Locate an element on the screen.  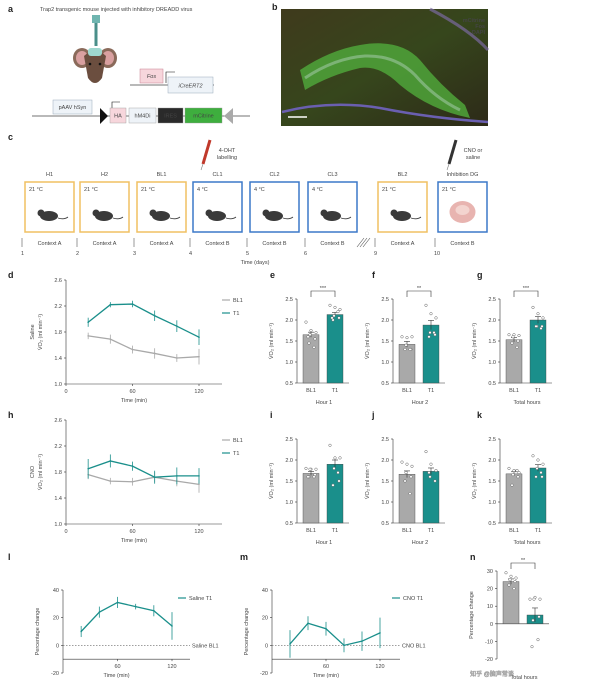
session-context: Context A is located at coordinates (105, 244).